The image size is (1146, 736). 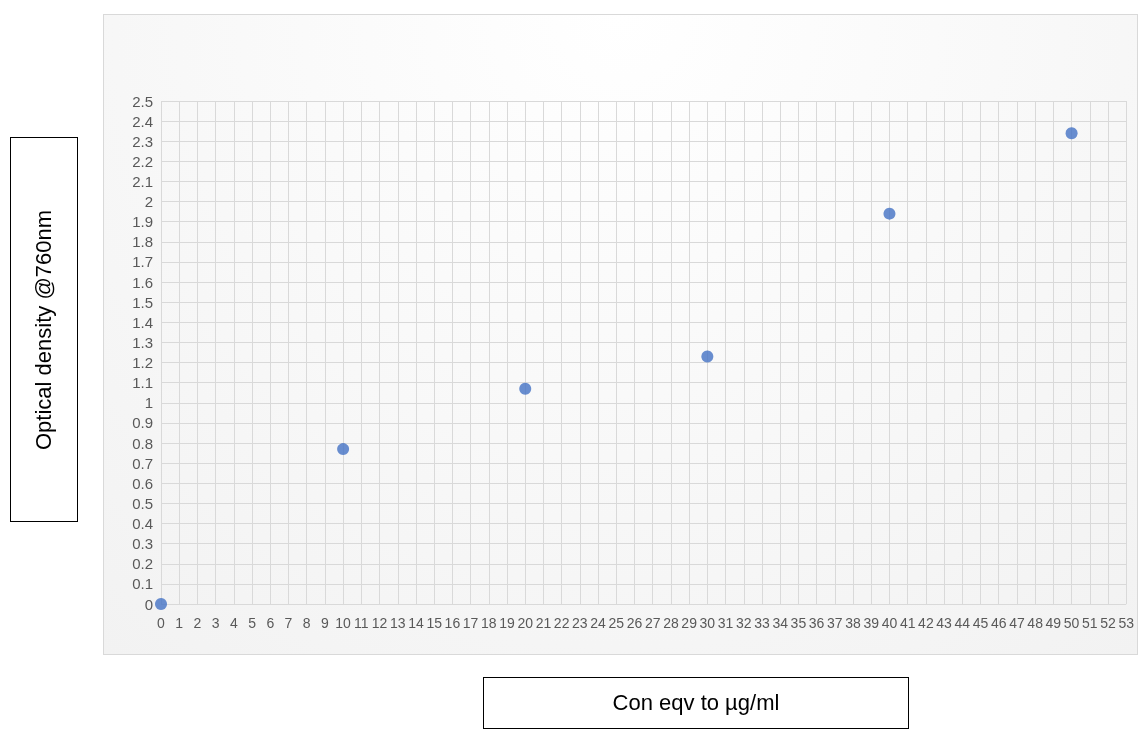 What do you see at coordinates (762, 623) in the screenshot?
I see `x-tick-label: 33` at bounding box center [762, 623].